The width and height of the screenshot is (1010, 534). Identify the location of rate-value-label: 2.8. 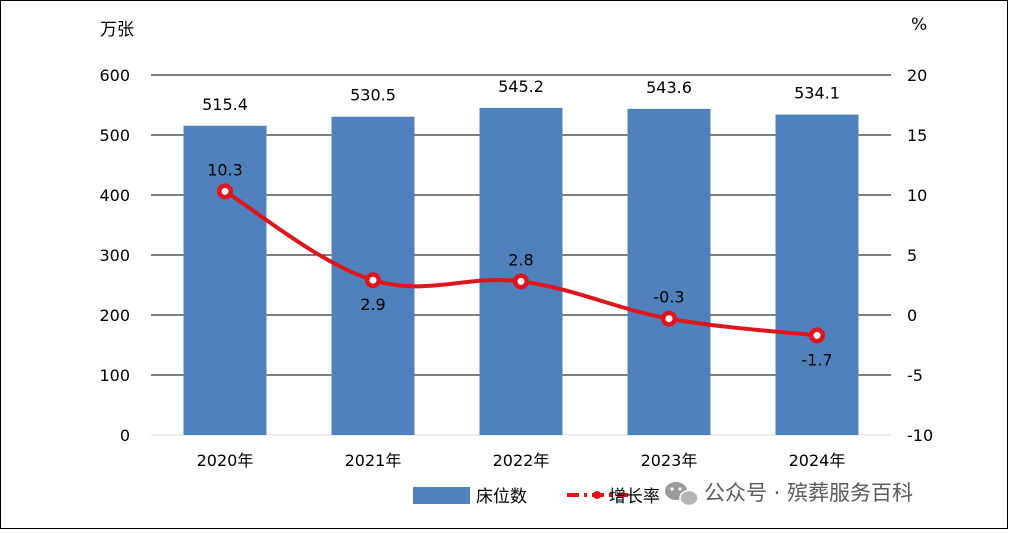
(520, 259).